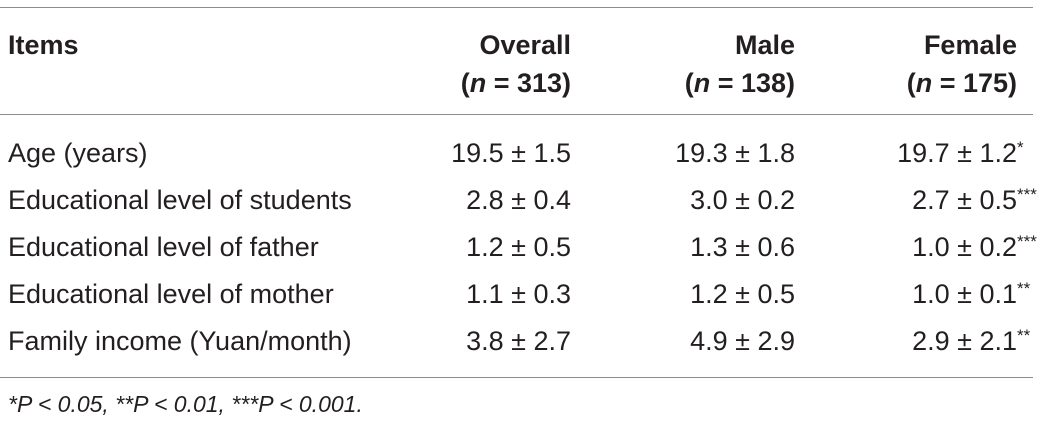 The width and height of the screenshot is (1040, 423). I want to click on row-label: Educational level of students, so click(180, 200).